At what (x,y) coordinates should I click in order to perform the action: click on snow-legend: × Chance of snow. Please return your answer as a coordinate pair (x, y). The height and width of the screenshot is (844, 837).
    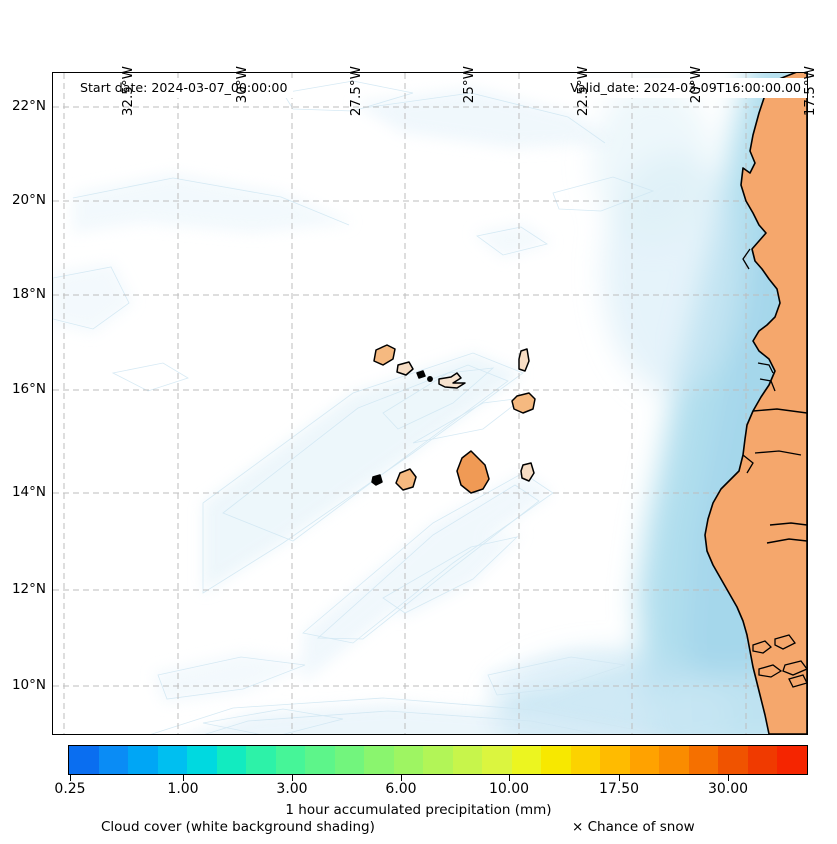
    Looking at the image, I should click on (633, 827).